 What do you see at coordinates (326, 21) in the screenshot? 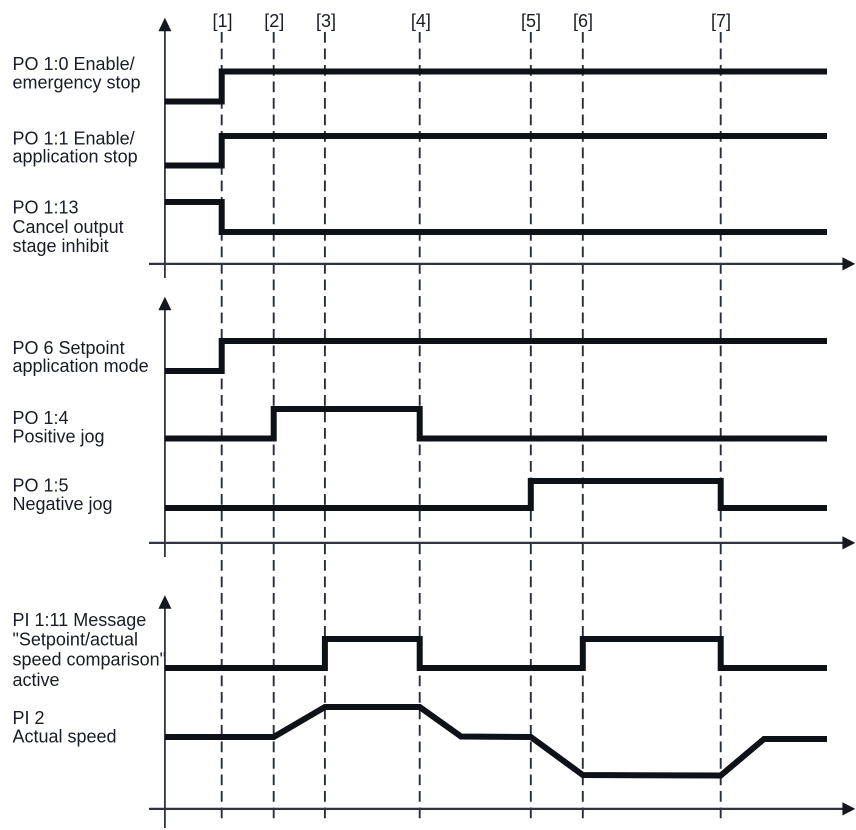
I see `svg-text: [3]` at bounding box center [326, 21].